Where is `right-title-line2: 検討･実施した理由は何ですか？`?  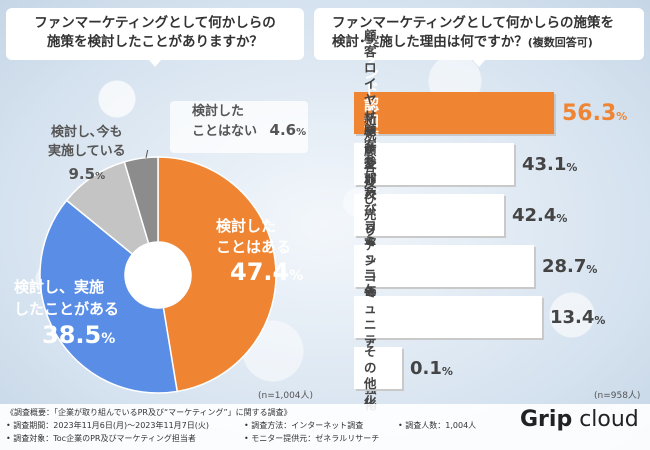
right-title-line2: 検討･実施した理由は何ですか？ is located at coordinates (430, 42).